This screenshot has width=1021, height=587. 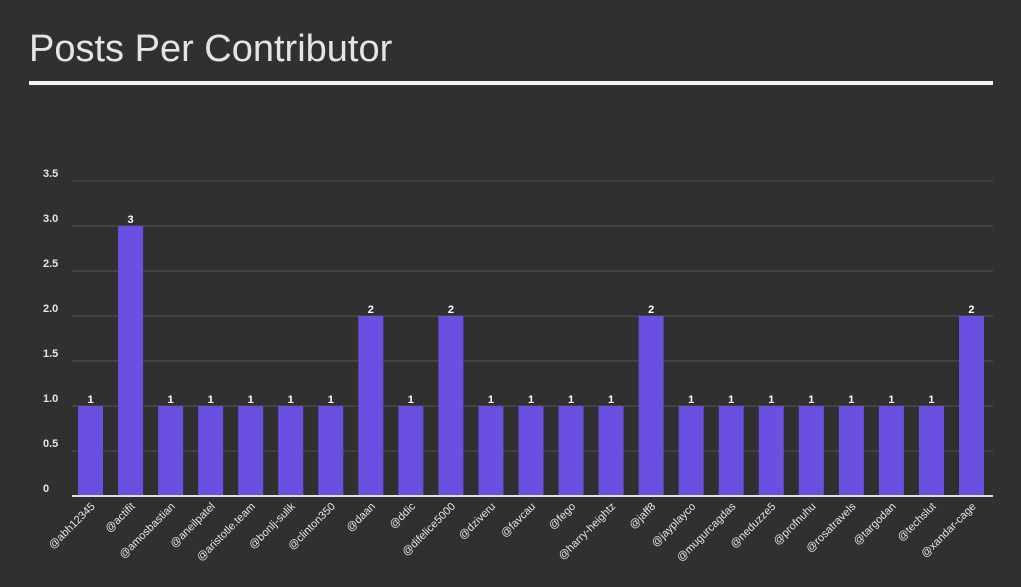 I want to click on x-tick-label: @jaff8, so click(x=642, y=516).